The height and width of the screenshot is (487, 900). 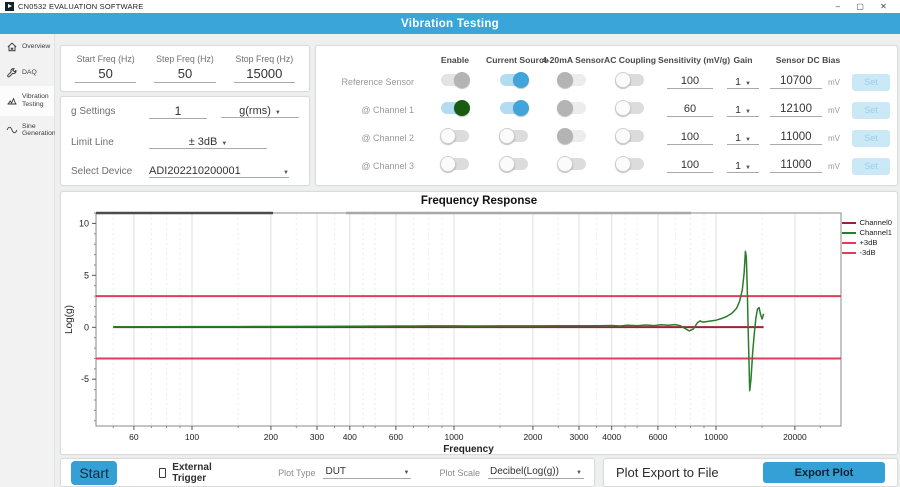 I want to click on sidebar-item-vibration-testing: Vibration Testing, so click(x=27, y=101).